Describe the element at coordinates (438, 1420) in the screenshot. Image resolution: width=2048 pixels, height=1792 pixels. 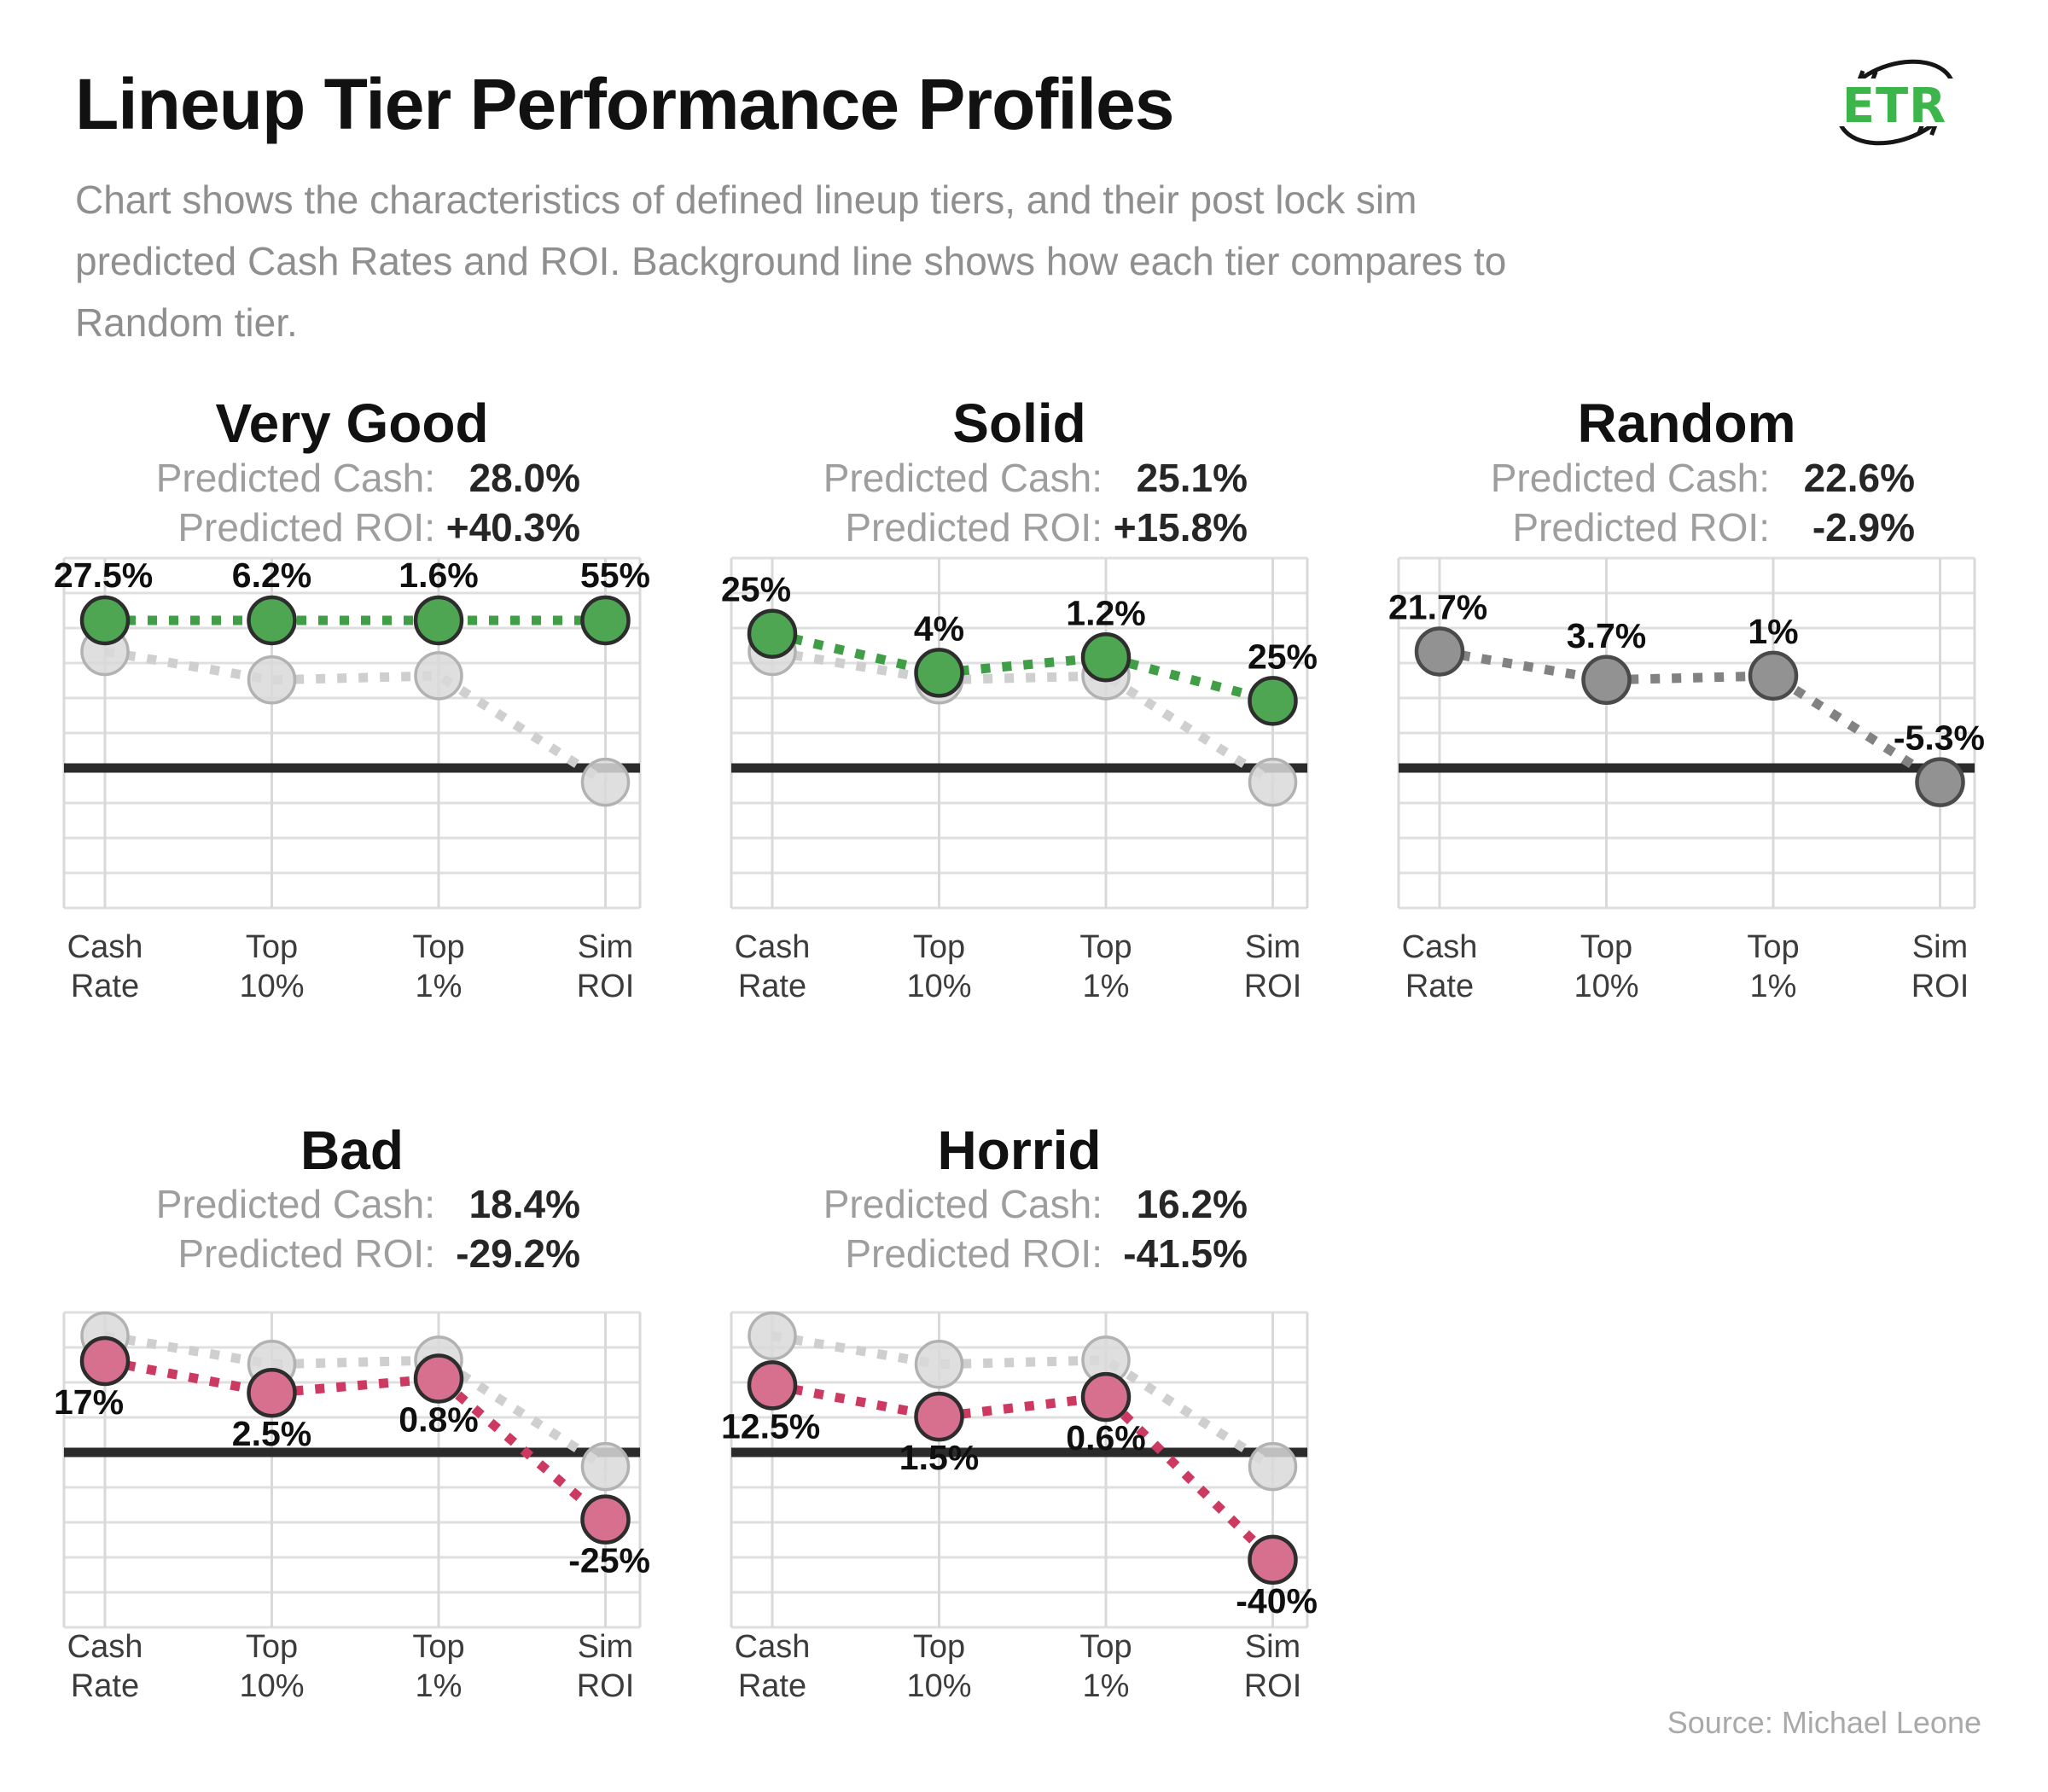
I see `point-label: 0.8%` at that location.